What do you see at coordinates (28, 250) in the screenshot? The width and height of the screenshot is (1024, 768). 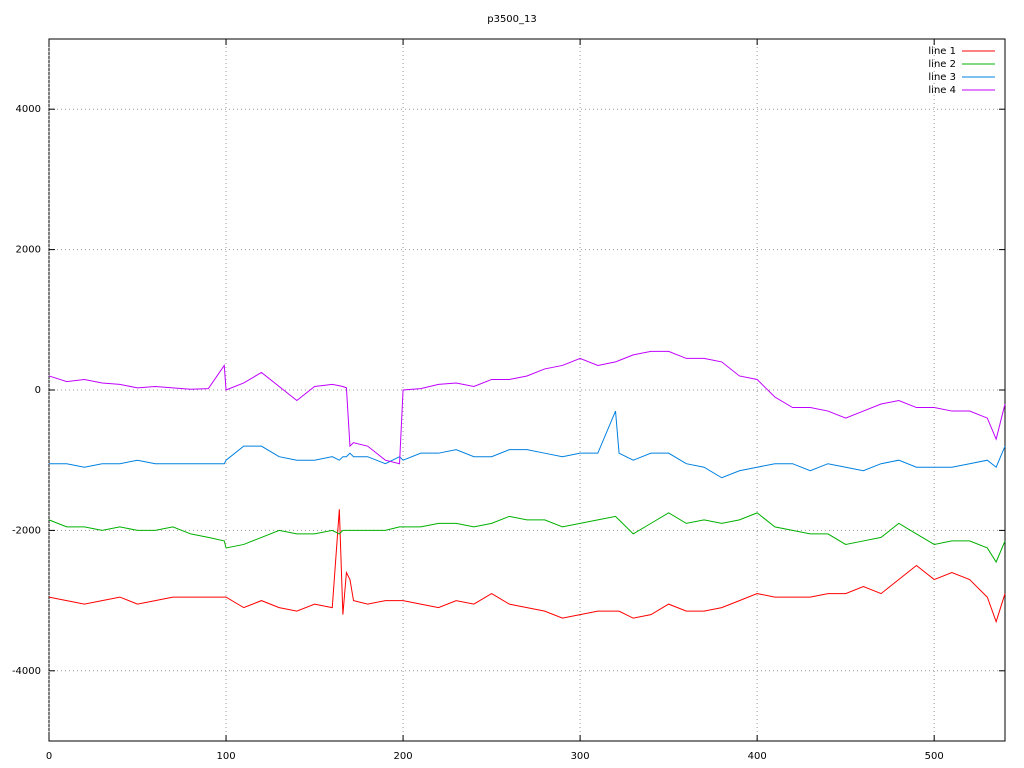 I see `y-tick-label: 2000` at bounding box center [28, 250].